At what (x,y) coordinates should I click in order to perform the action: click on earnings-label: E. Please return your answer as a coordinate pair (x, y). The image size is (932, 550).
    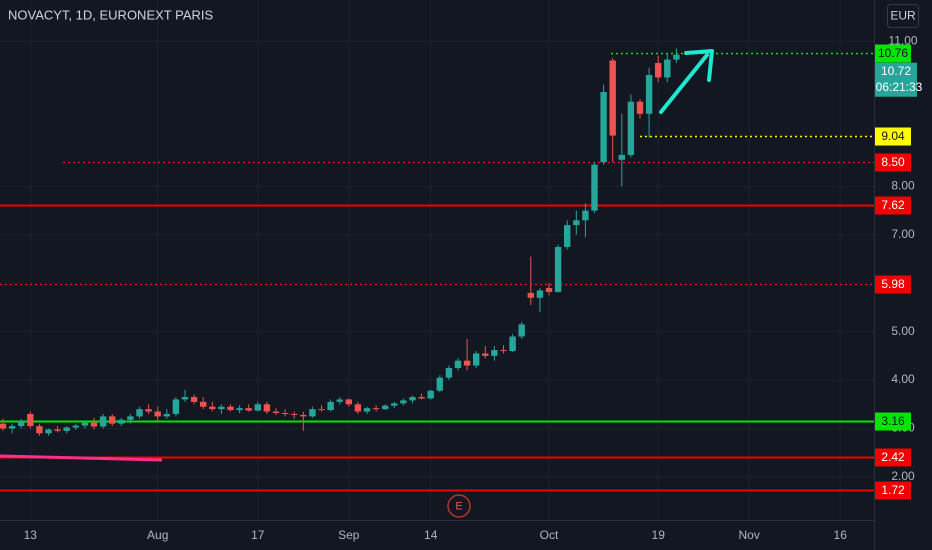
    Looking at the image, I should click on (458, 506).